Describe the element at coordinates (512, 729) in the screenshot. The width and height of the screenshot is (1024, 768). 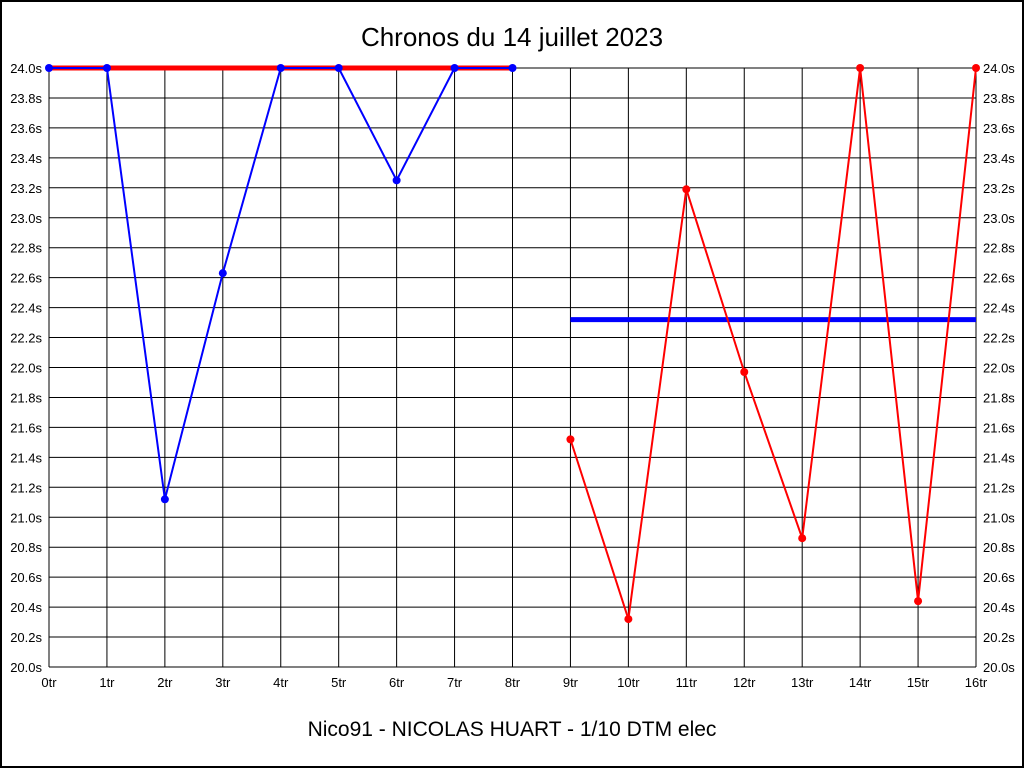
I see `chart-footer: Nico91 - NICOLAS HUART - 1/10 DTM elec` at that location.